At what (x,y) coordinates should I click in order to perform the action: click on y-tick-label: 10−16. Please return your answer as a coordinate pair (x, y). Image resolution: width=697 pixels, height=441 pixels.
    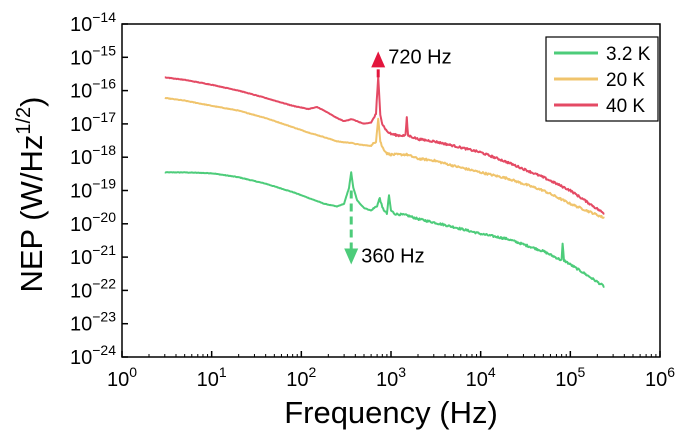
    Looking at the image, I should click on (93, 89).